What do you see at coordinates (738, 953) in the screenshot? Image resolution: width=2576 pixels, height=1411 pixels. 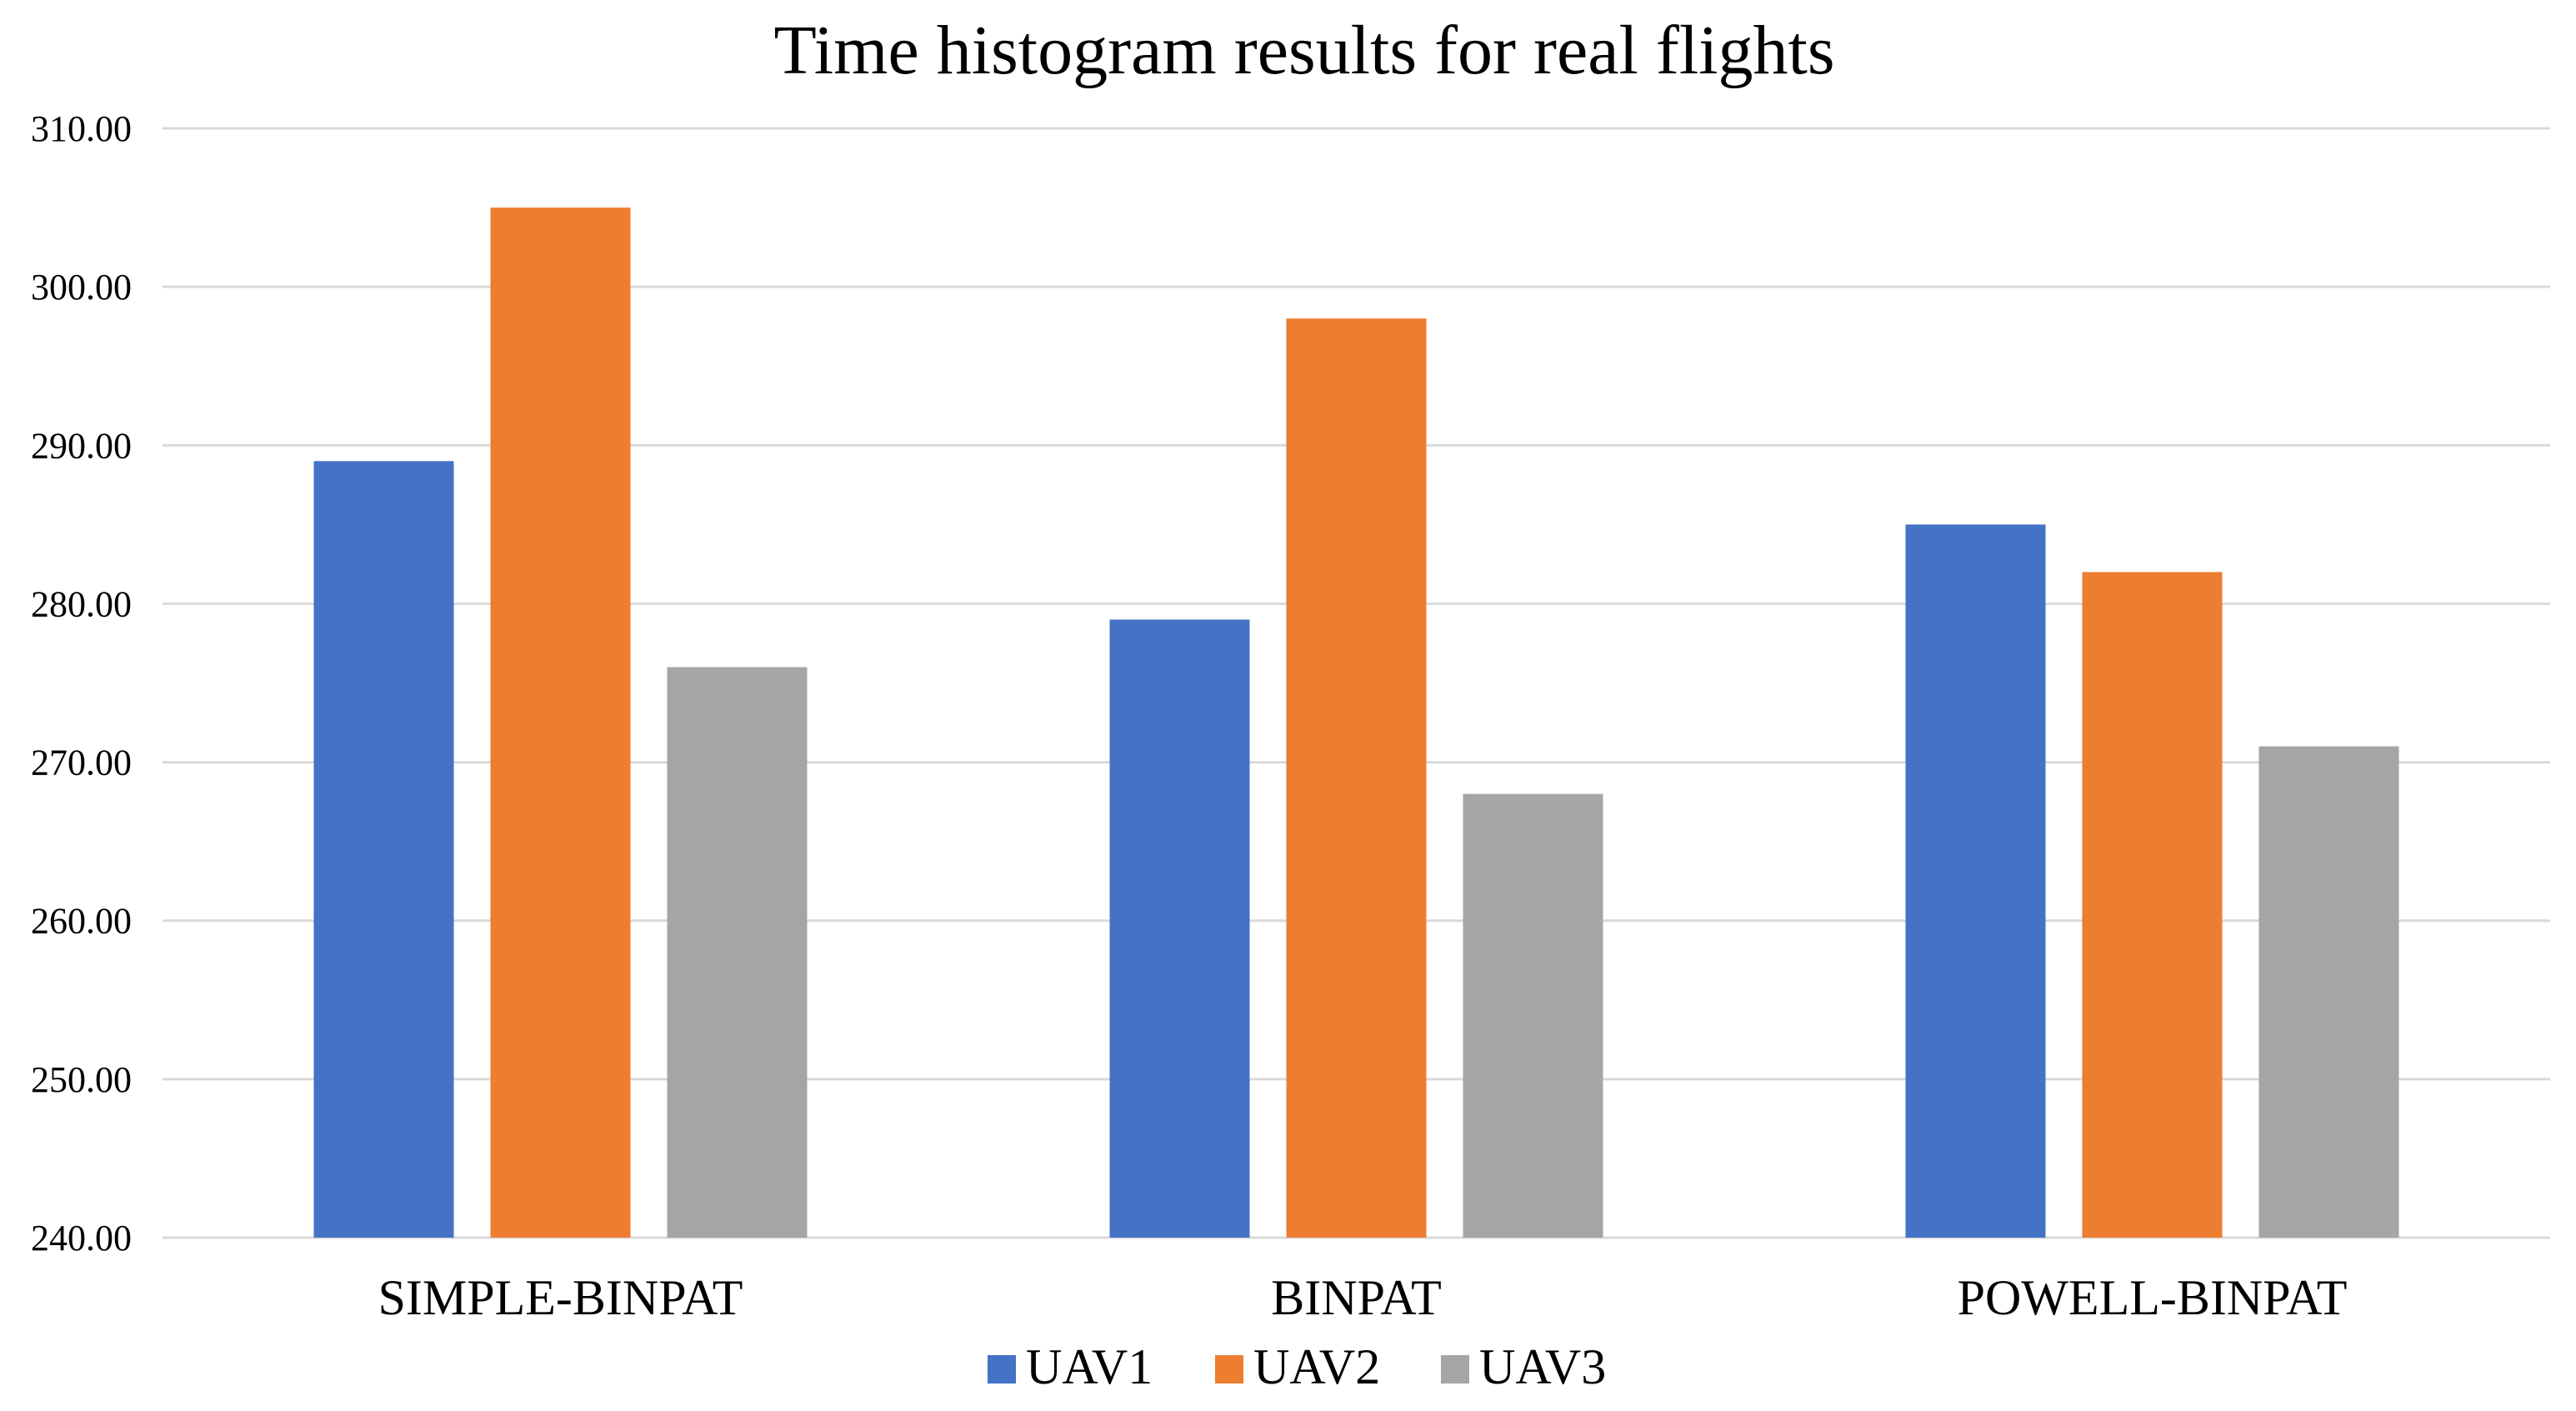 I see `bar-uav3-simple-binpat` at bounding box center [738, 953].